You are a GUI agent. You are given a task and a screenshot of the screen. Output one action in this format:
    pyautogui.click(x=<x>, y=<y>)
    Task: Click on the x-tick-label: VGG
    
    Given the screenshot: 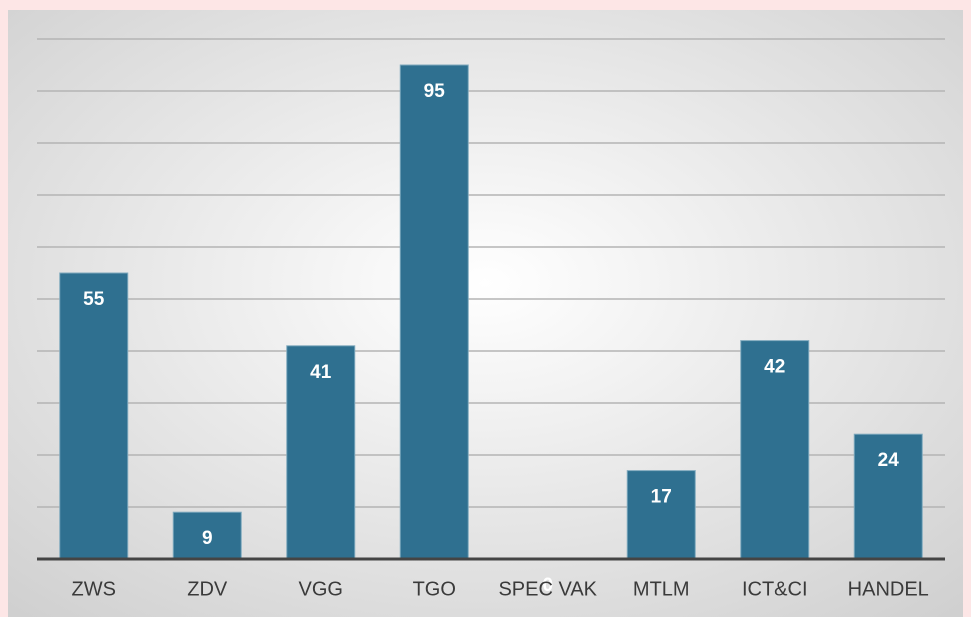 What is the action you would take?
    pyautogui.click(x=321, y=589)
    